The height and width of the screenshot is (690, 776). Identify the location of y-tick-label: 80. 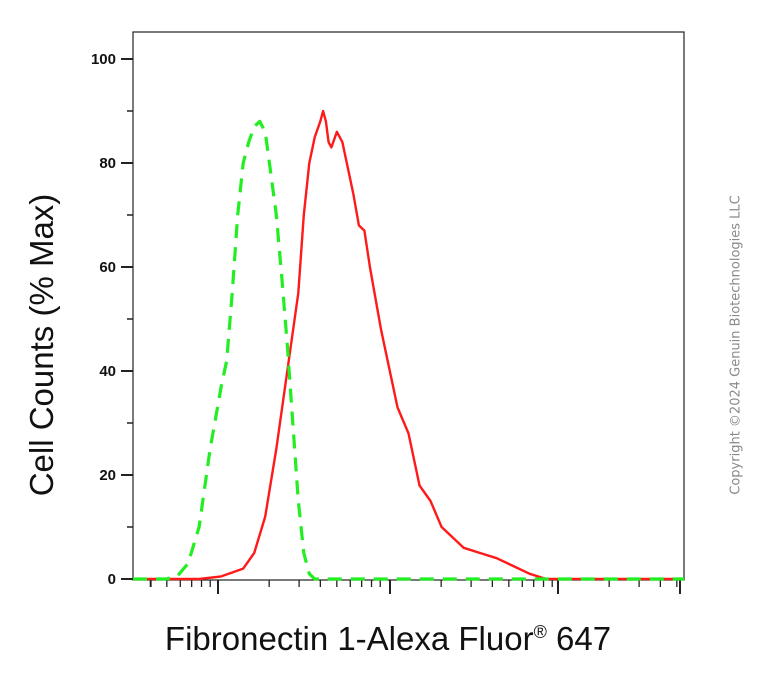
(107, 163).